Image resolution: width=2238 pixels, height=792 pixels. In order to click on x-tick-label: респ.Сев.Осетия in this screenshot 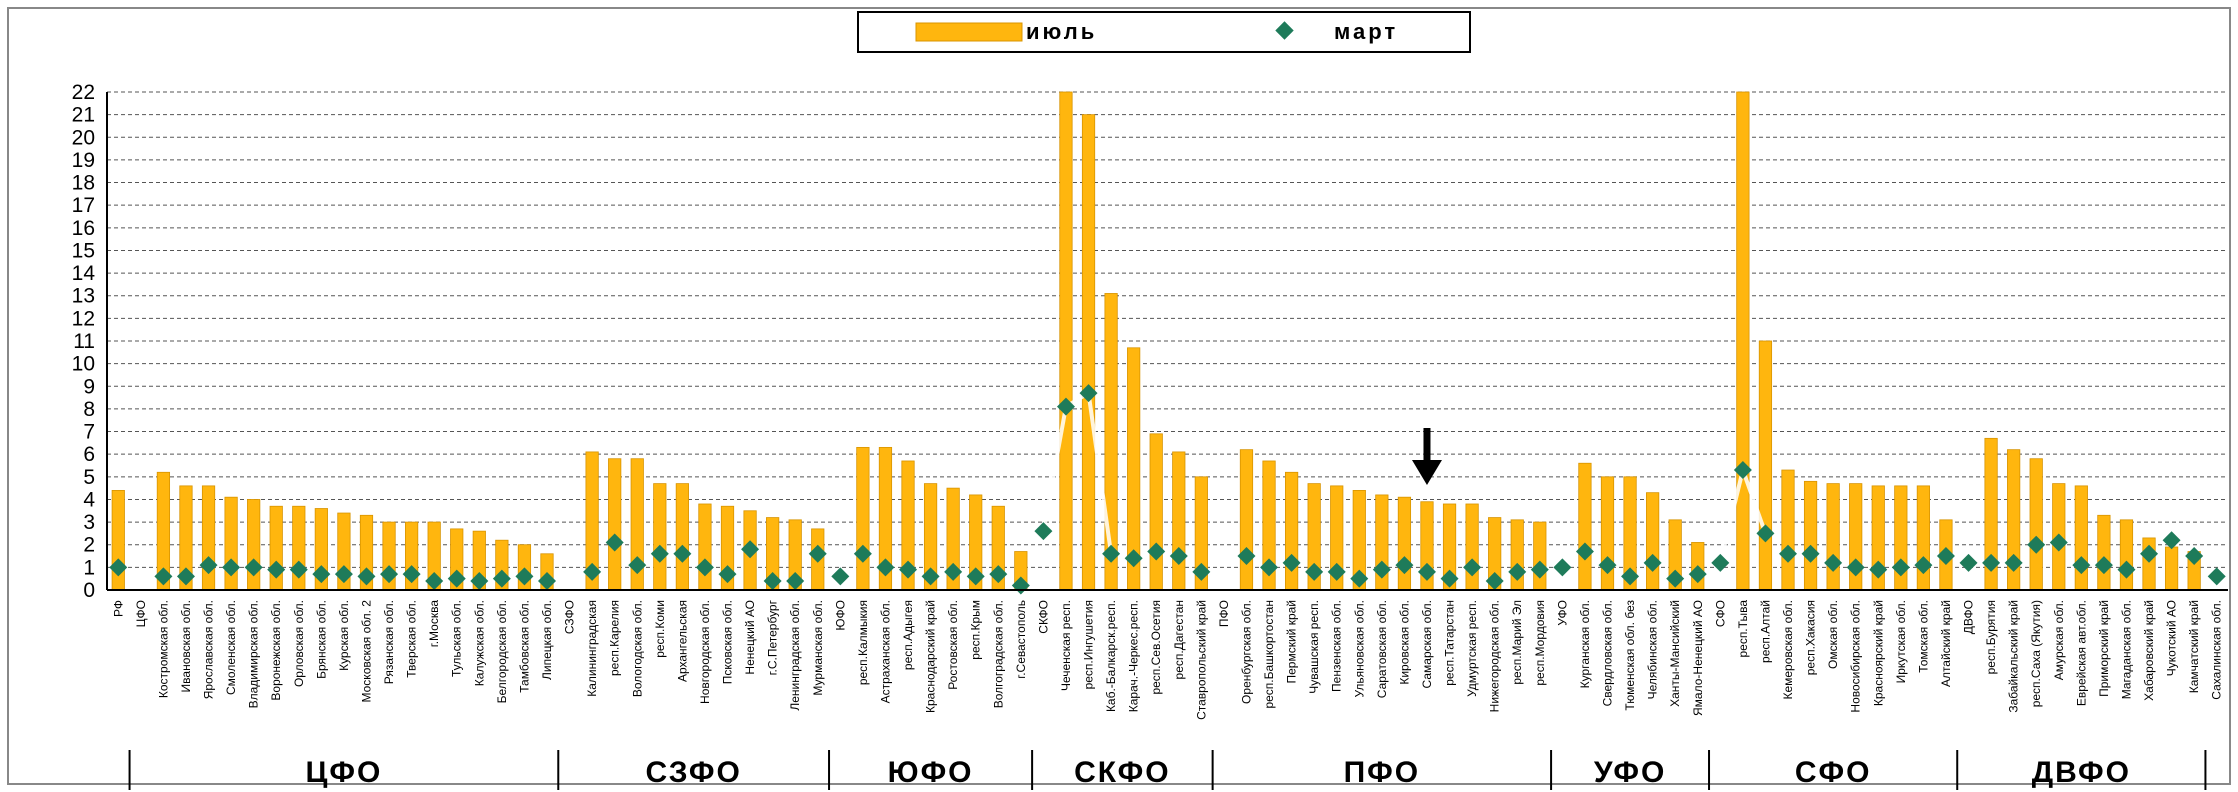, I will do `click(1156, 647)`.